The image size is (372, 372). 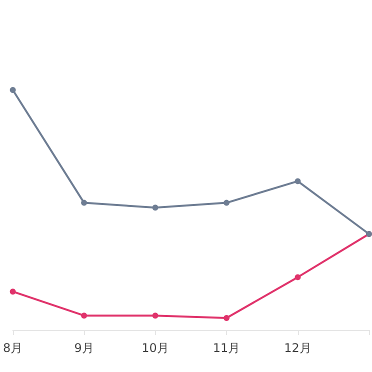 What do you see at coordinates (12, 348) in the screenshot?
I see `x-tick-label: 8月` at bounding box center [12, 348].